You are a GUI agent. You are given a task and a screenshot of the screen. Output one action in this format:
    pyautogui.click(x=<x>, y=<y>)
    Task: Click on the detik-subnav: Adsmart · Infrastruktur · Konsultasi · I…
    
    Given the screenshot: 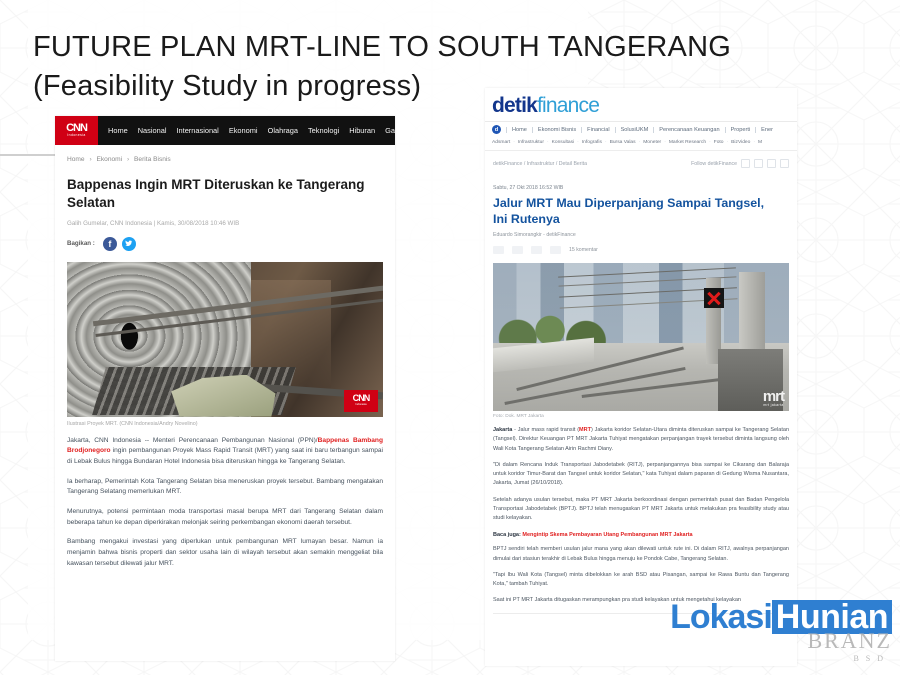 What is the action you would take?
    pyautogui.click(x=641, y=143)
    